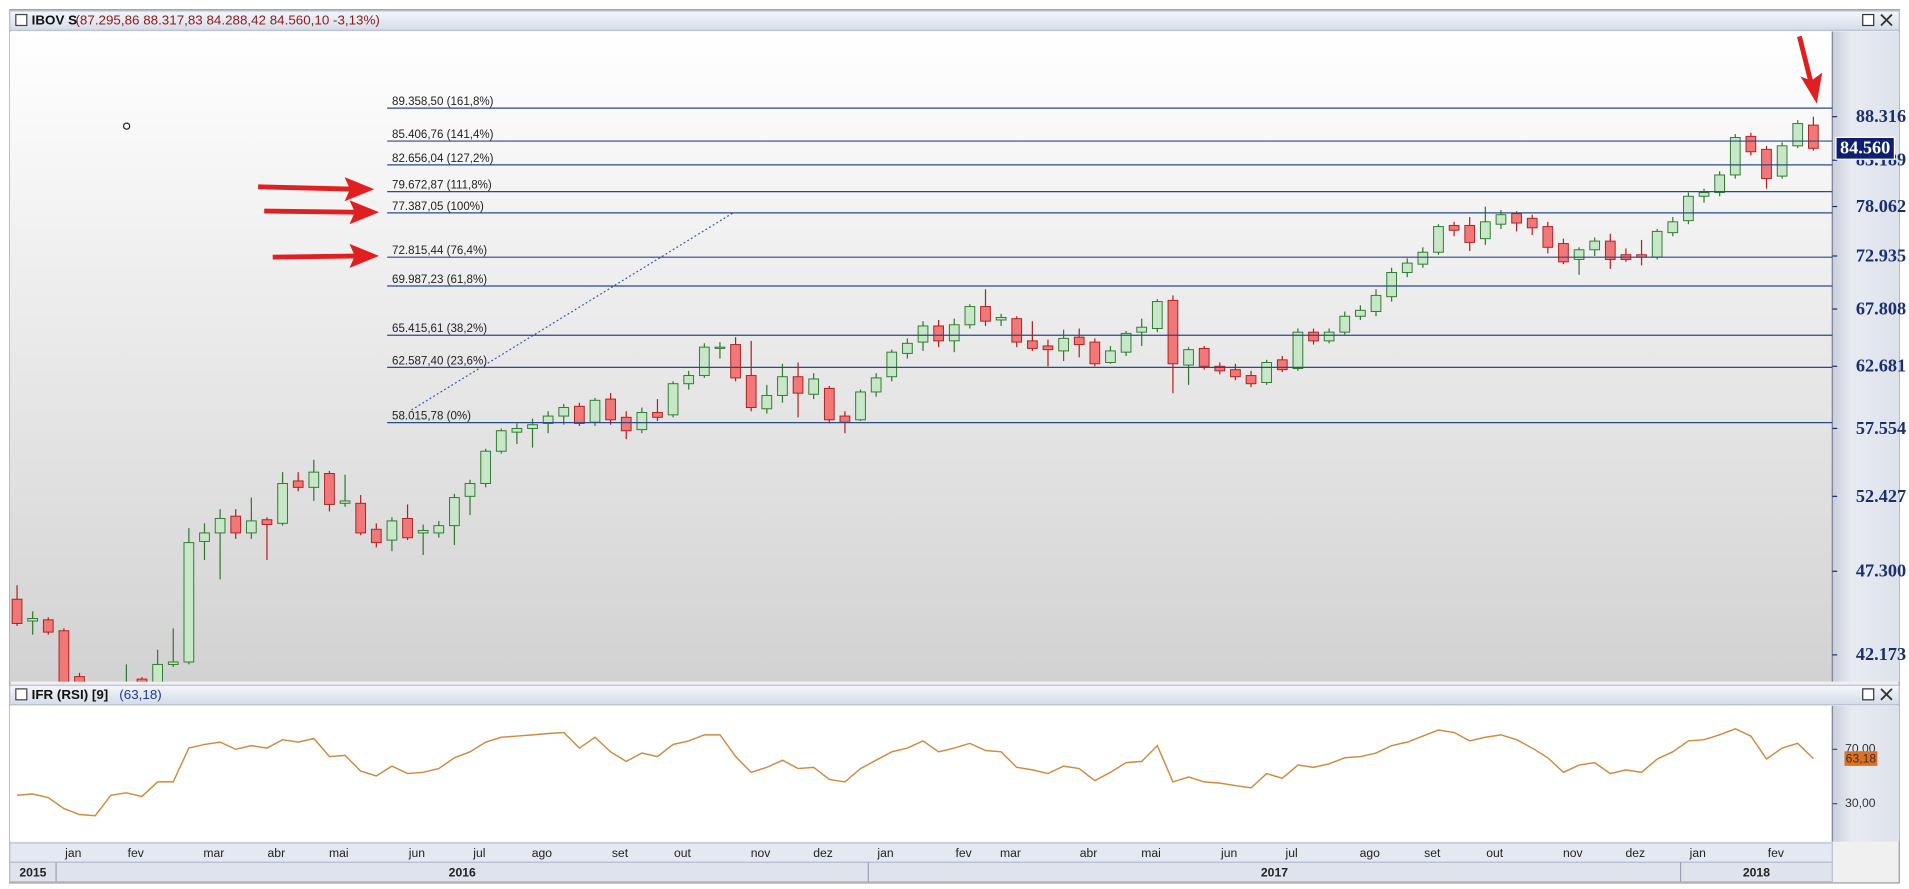 This screenshot has height=889, width=1909. What do you see at coordinates (1274, 872) in the screenshot?
I see `year-label: 2017` at bounding box center [1274, 872].